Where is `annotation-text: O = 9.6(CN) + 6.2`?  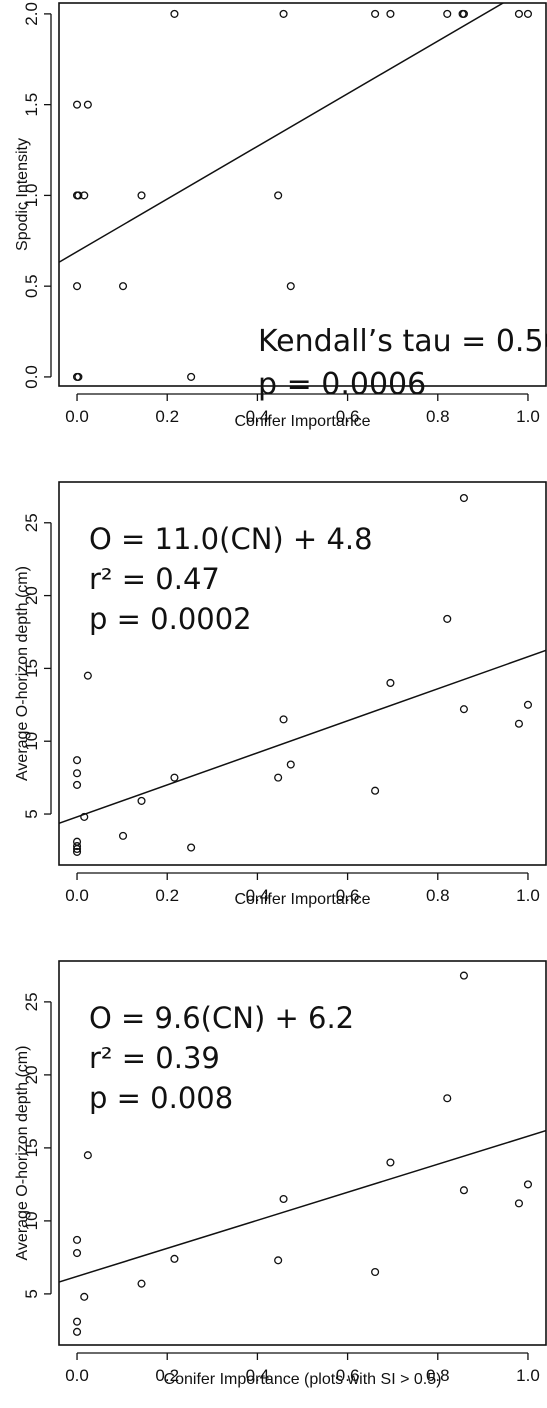
annotation-text: O = 9.6(CN) + 6.2 is located at coordinates (221, 1018).